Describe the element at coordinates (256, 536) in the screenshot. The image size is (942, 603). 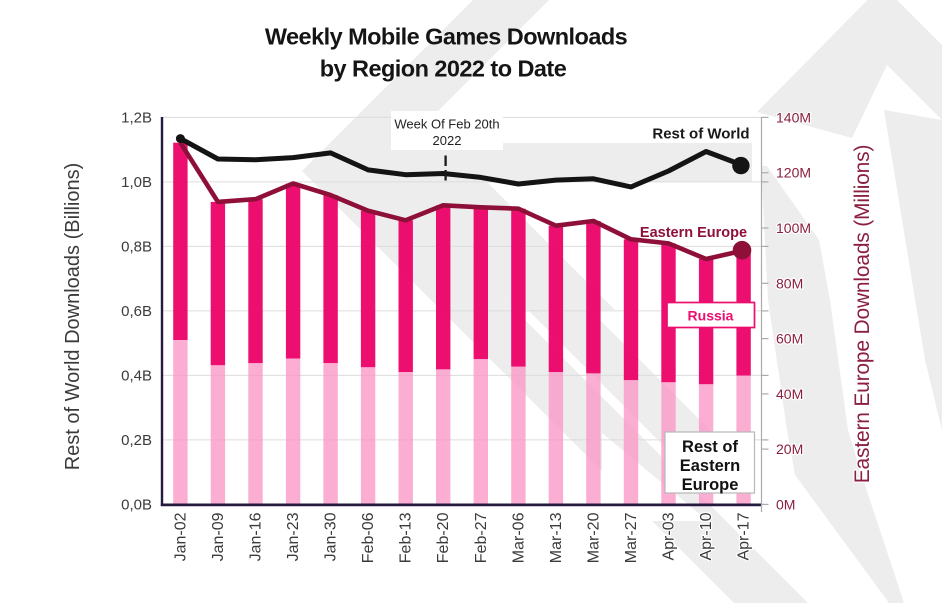
I see `svg-text: Jan-16` at that location.